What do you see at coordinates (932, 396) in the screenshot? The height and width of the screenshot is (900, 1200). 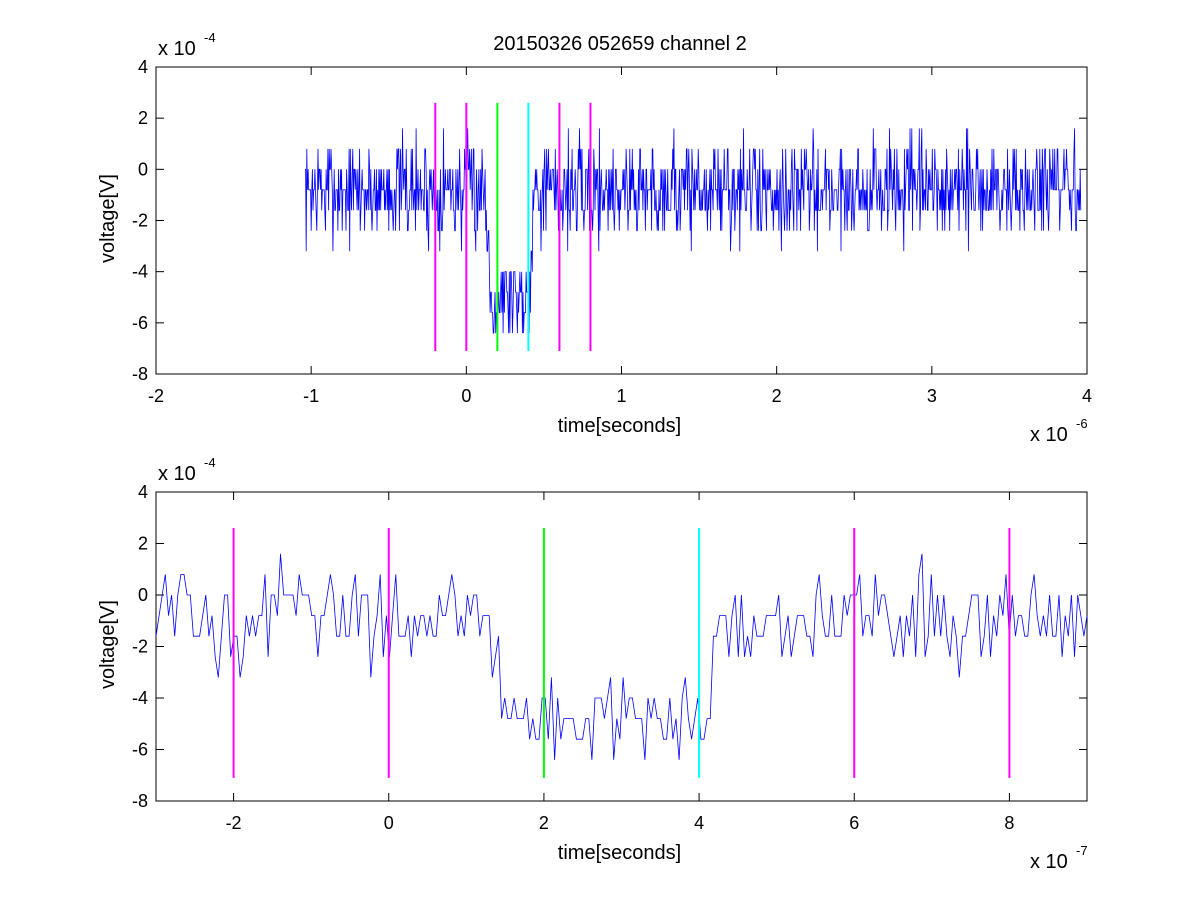 I see `x-tick-label: 3` at bounding box center [932, 396].